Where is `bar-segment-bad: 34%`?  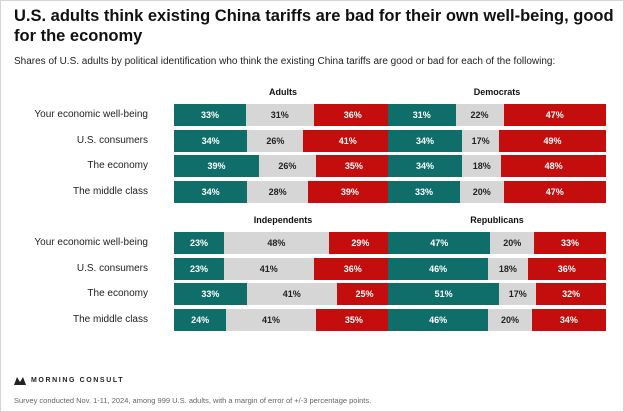
bar-segment-bad: 34% is located at coordinates (568, 319).